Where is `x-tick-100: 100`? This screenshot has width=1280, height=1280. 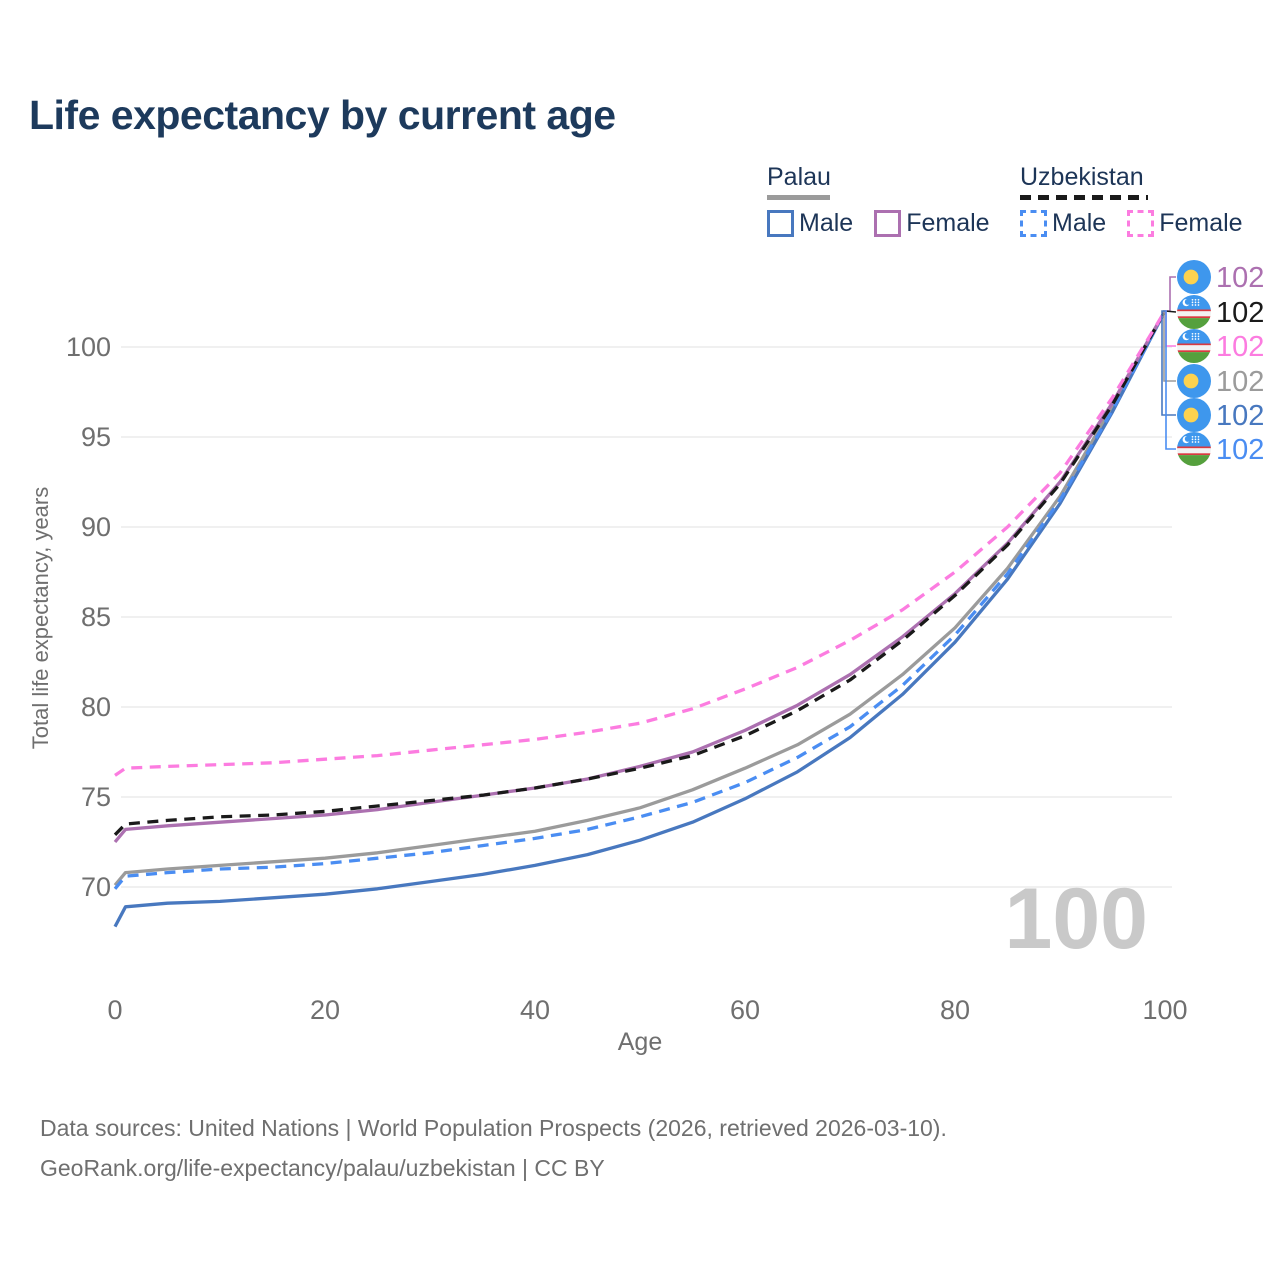
x-tick-100: 100 is located at coordinates (1164, 1010).